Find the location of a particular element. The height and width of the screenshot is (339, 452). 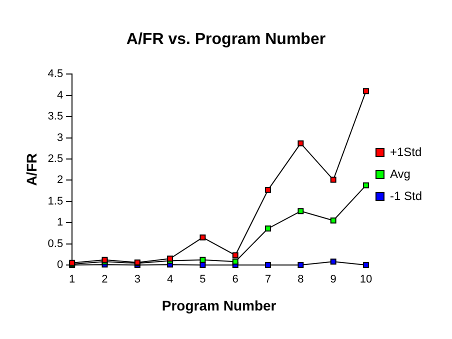

x-tick-label: 6 is located at coordinates (235, 280).